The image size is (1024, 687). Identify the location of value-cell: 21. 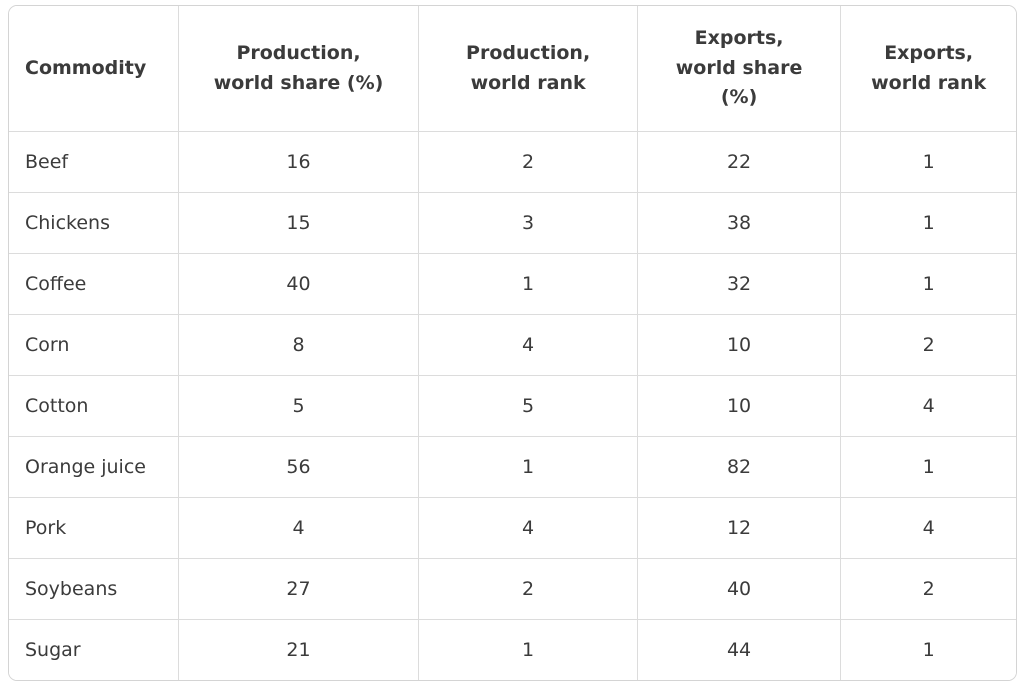
(298, 649).